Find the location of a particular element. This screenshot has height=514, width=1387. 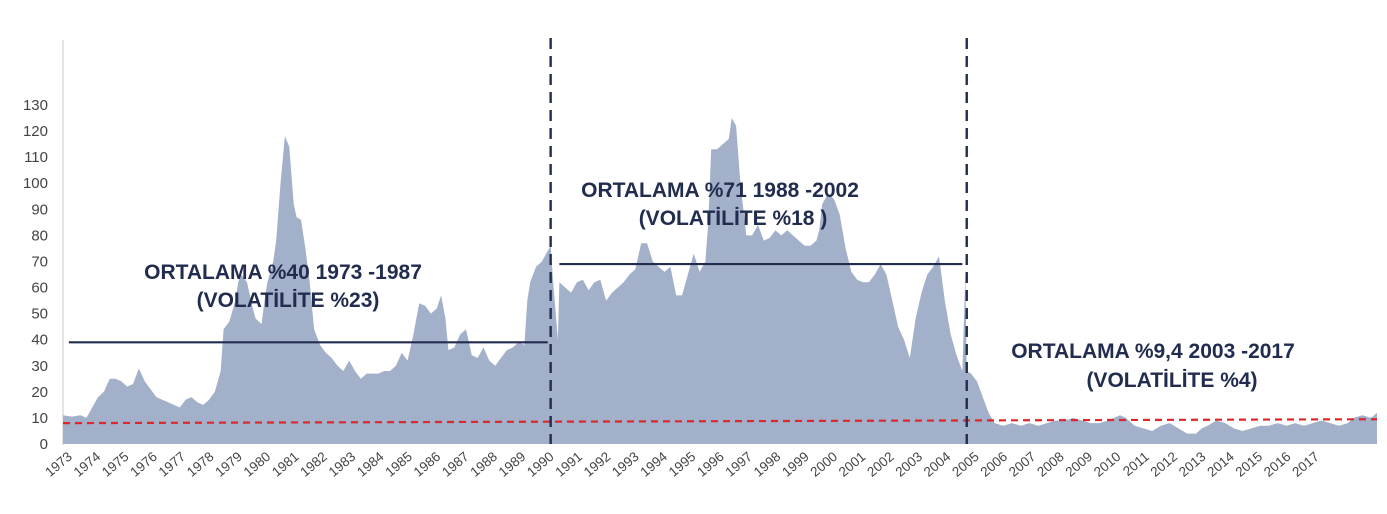

x-tick-label: 1983 is located at coordinates (342, 464).